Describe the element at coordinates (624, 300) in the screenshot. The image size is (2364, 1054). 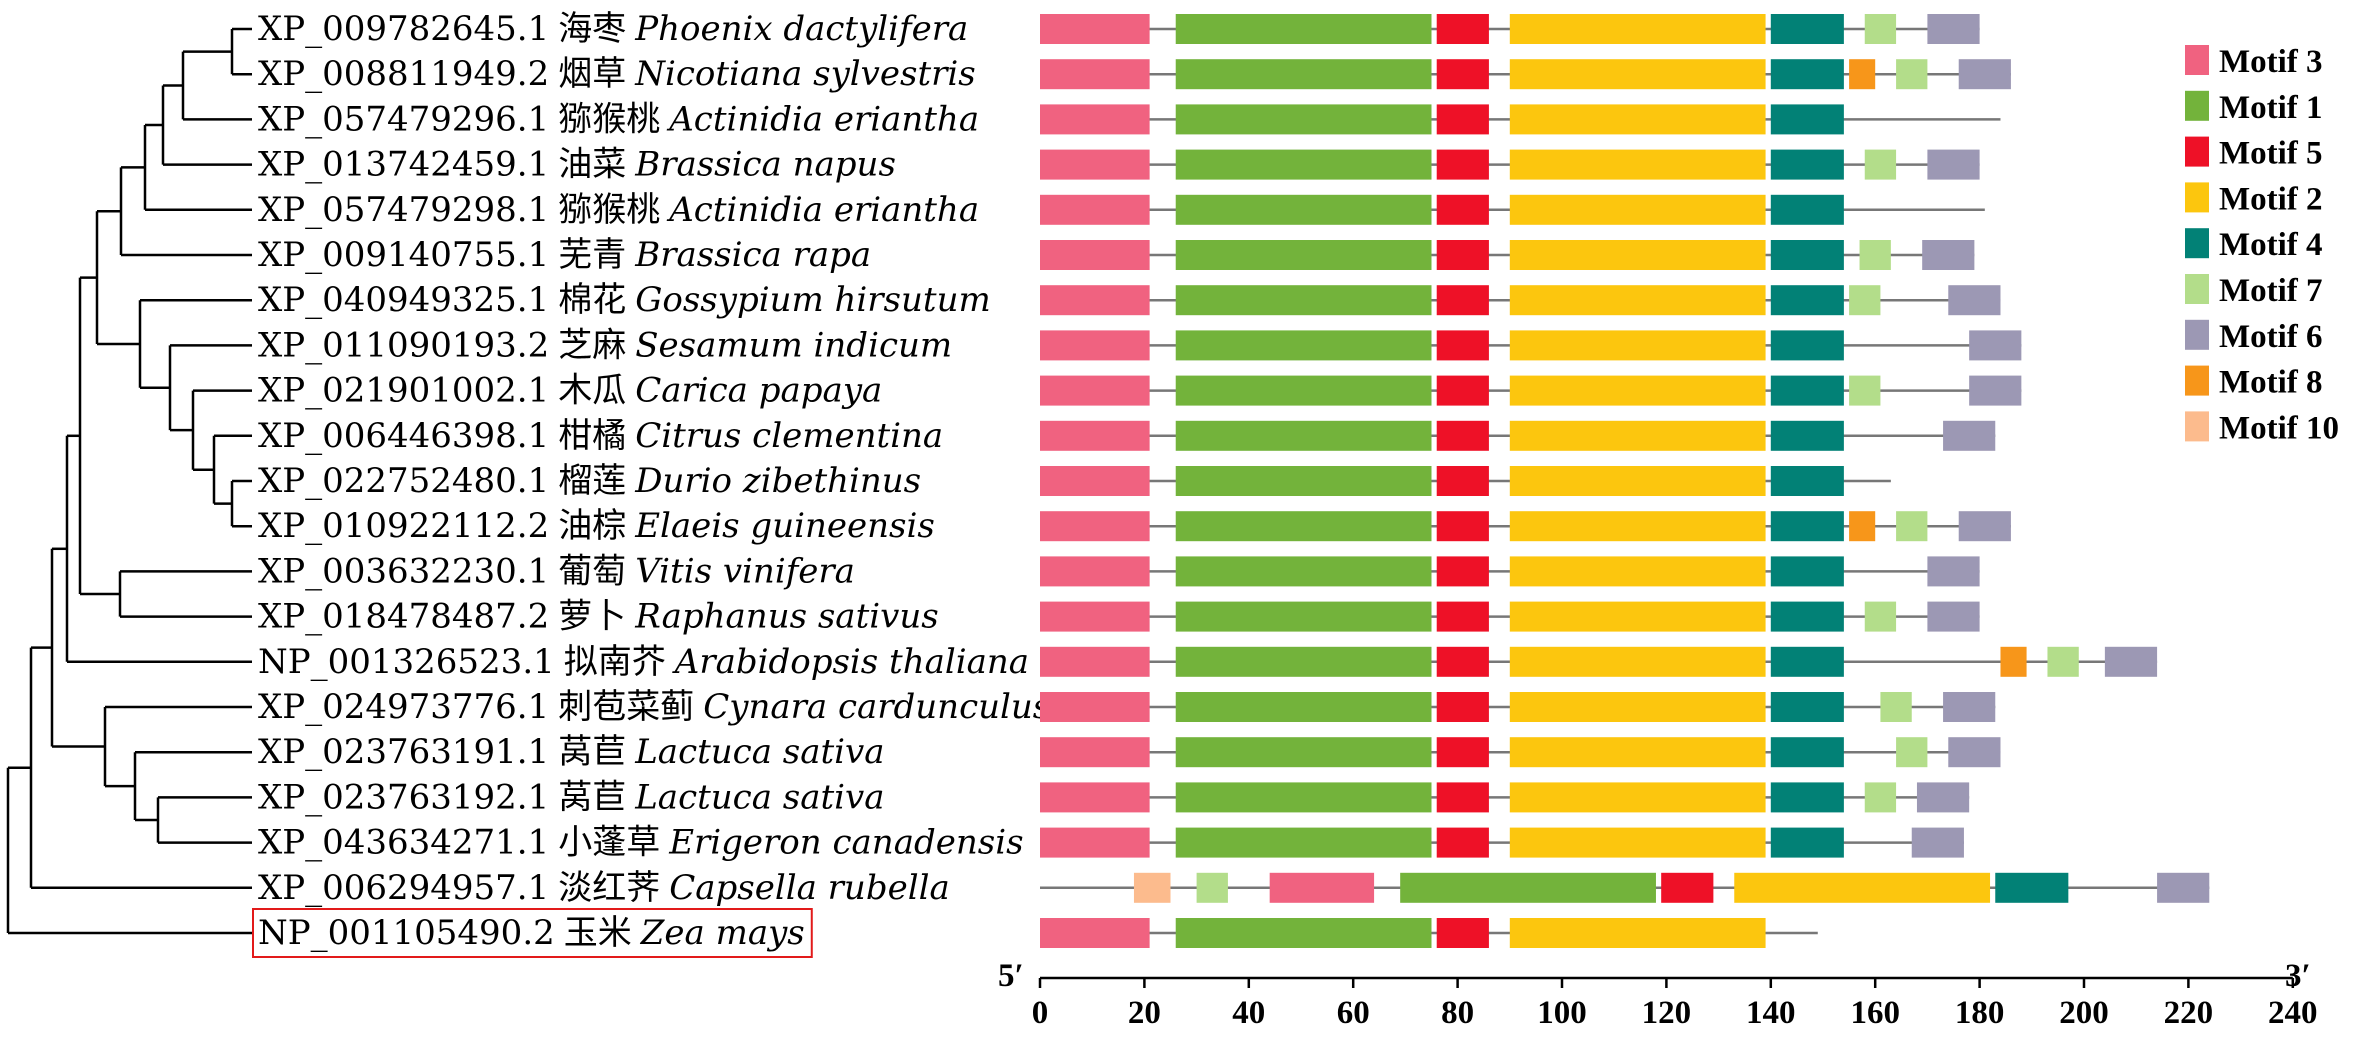
I see `sequence-label: XP_040949325.1 棉花 Gossypium hirsutum` at that location.